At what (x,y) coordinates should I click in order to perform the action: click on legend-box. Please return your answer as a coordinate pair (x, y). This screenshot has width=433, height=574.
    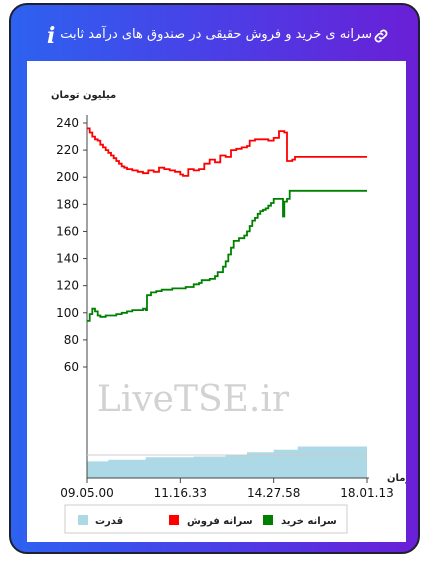
    Looking at the image, I should click on (206, 519).